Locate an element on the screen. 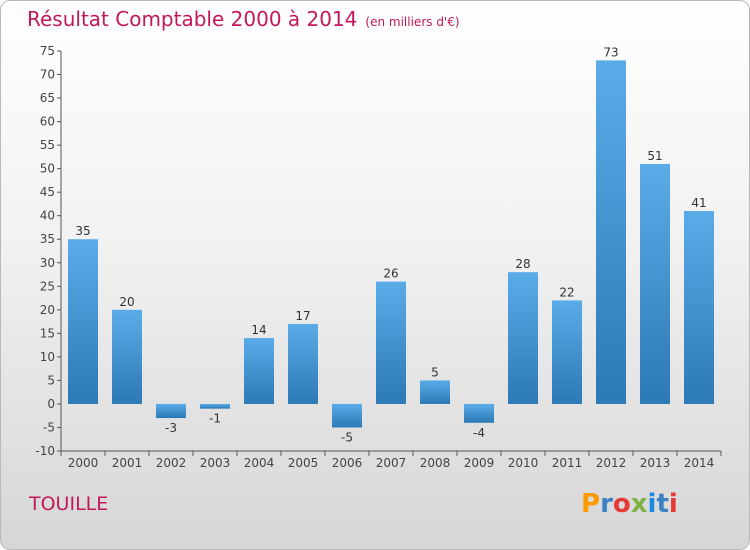  y-tick-label: 25 is located at coordinates (47, 286).